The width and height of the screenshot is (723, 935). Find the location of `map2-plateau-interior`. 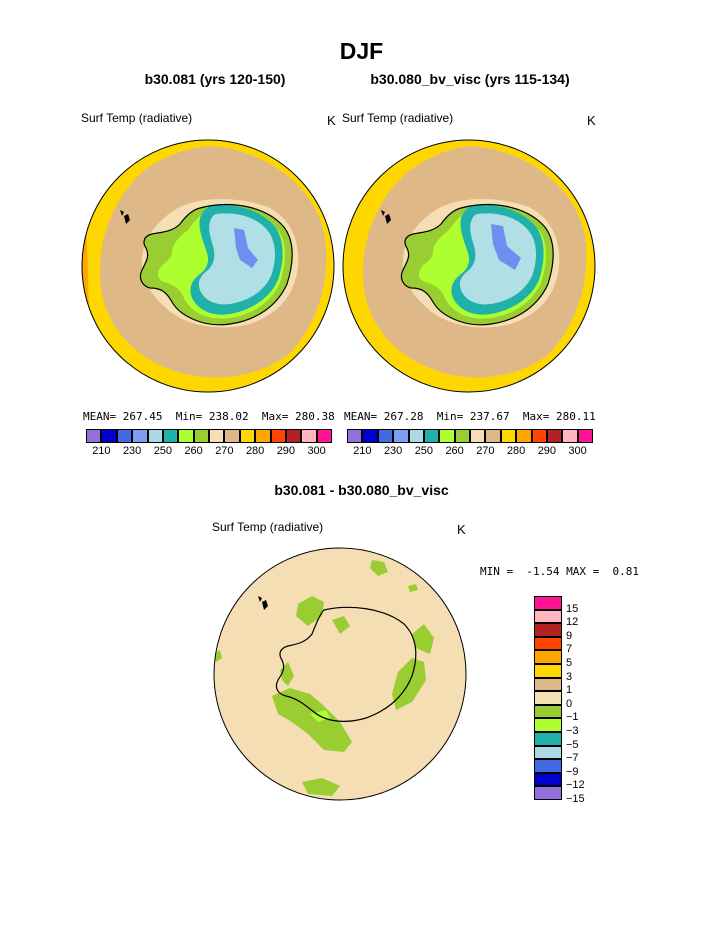

map2-plateau-interior is located at coordinates (497, 259).